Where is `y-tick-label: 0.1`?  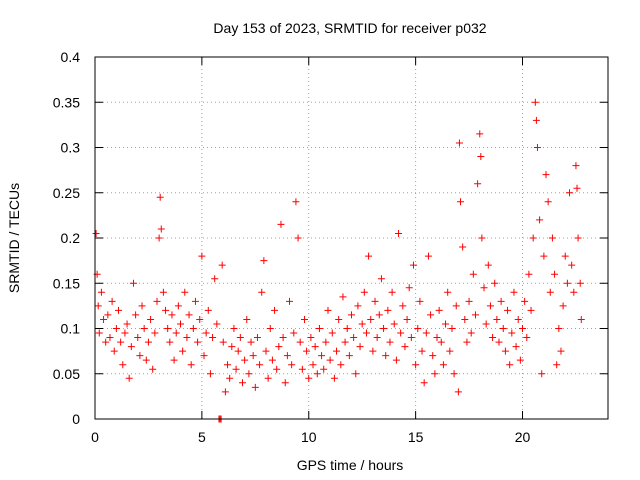
y-tick-label: 0.1 is located at coordinates (71, 329).